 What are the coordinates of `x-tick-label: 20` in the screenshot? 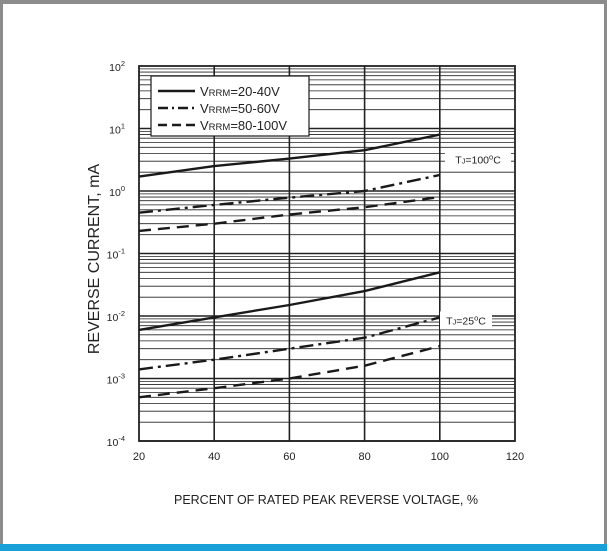 It's located at (139, 457).